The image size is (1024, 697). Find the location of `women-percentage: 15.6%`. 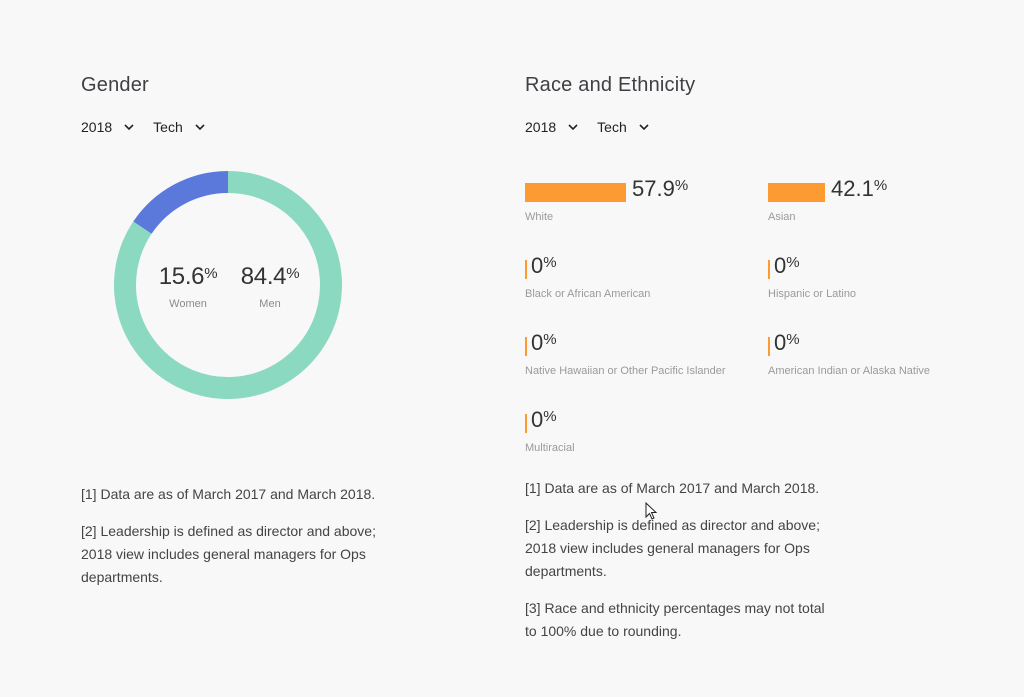

women-percentage: 15.6% is located at coordinates (188, 276).